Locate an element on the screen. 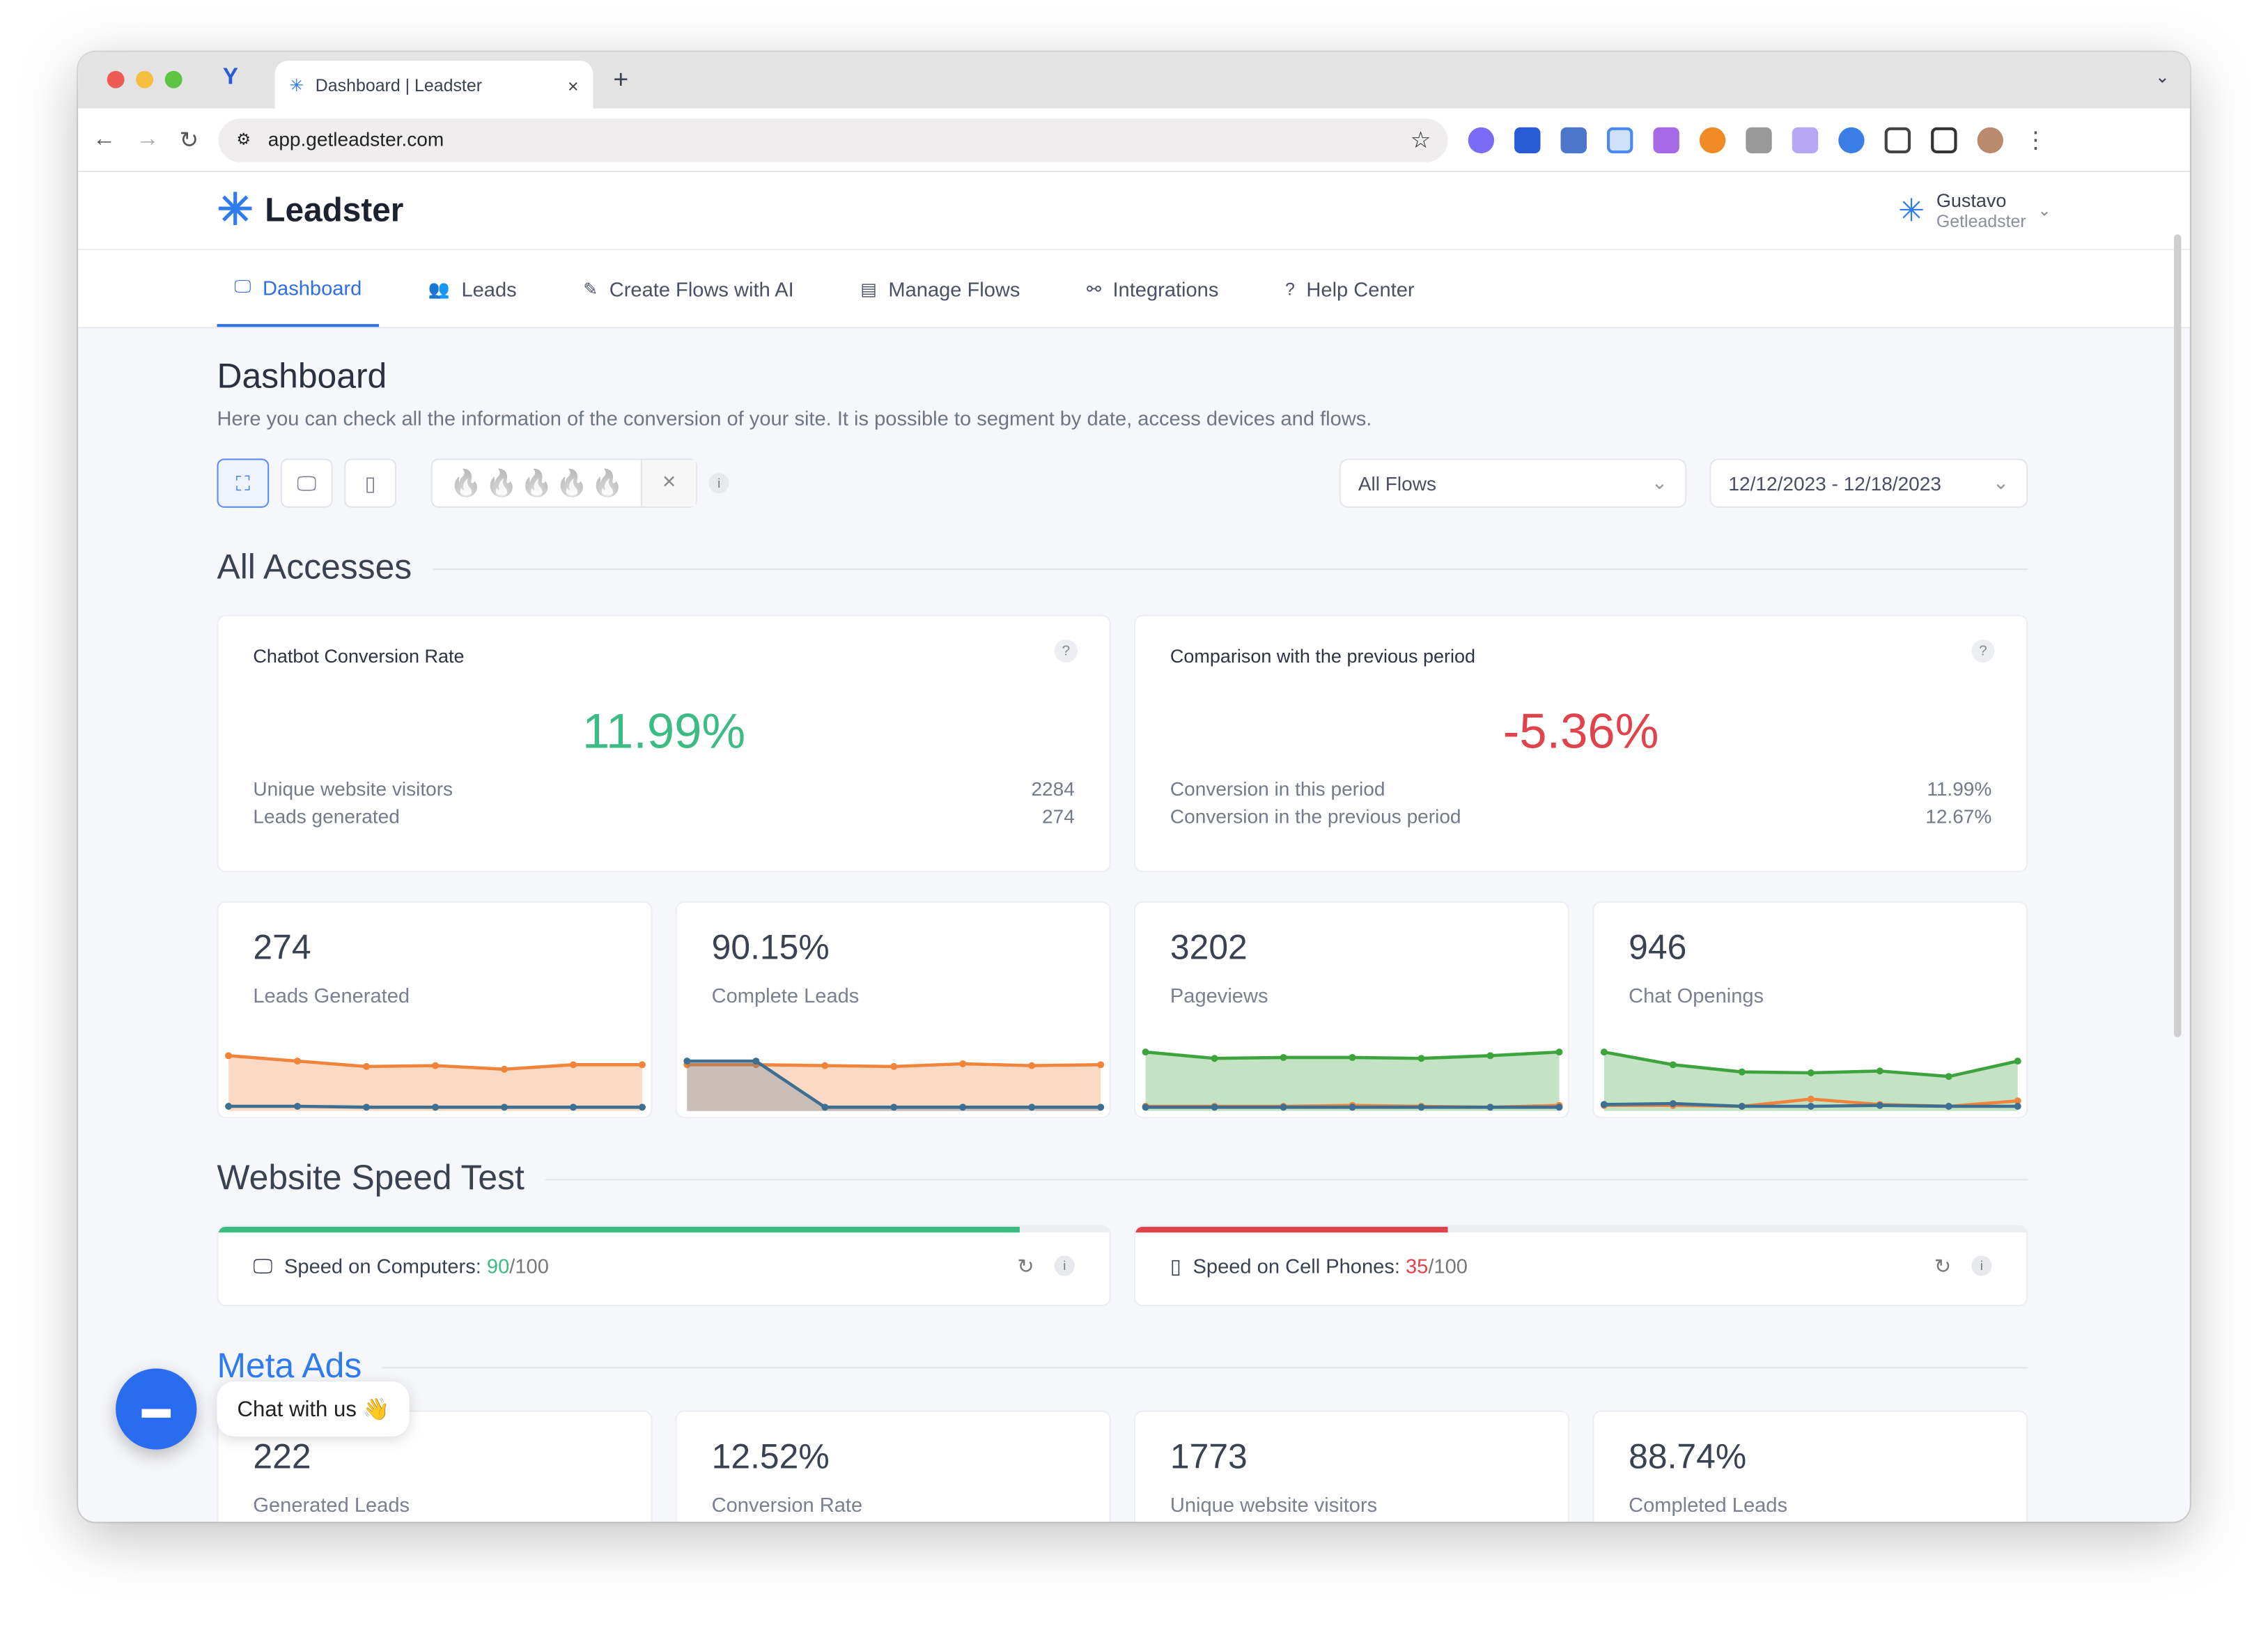  browser-tab: ✳ Dashboard | Leadster × is located at coordinates (433, 85).